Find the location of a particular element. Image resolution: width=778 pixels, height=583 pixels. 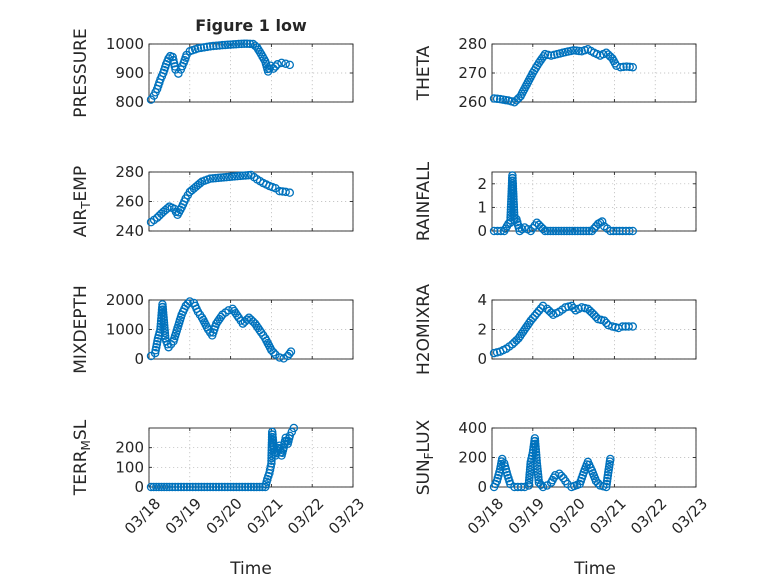

subplot-2: 260 270 280 THETA is located at coordinates (555, 73).